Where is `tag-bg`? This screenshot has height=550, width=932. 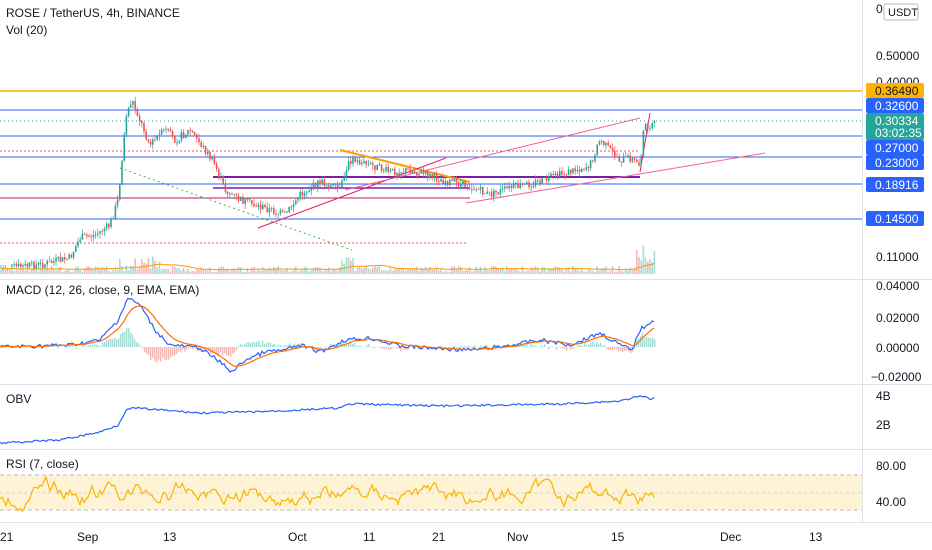
tag-bg is located at coordinates (895, 105).